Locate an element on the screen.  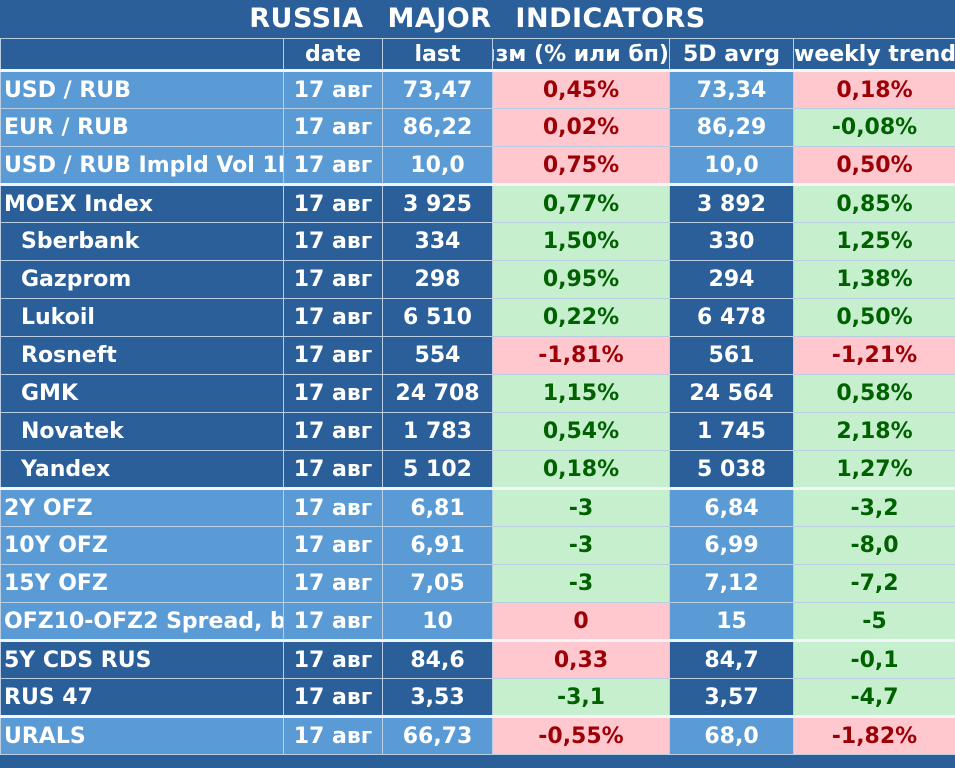
row-last: 1 783 is located at coordinates (437, 431).